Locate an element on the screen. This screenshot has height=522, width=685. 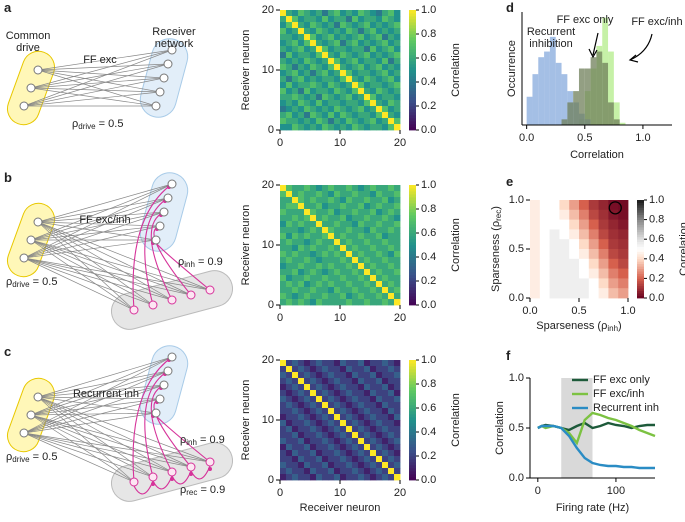
neuron is located at coordinates (24, 258).